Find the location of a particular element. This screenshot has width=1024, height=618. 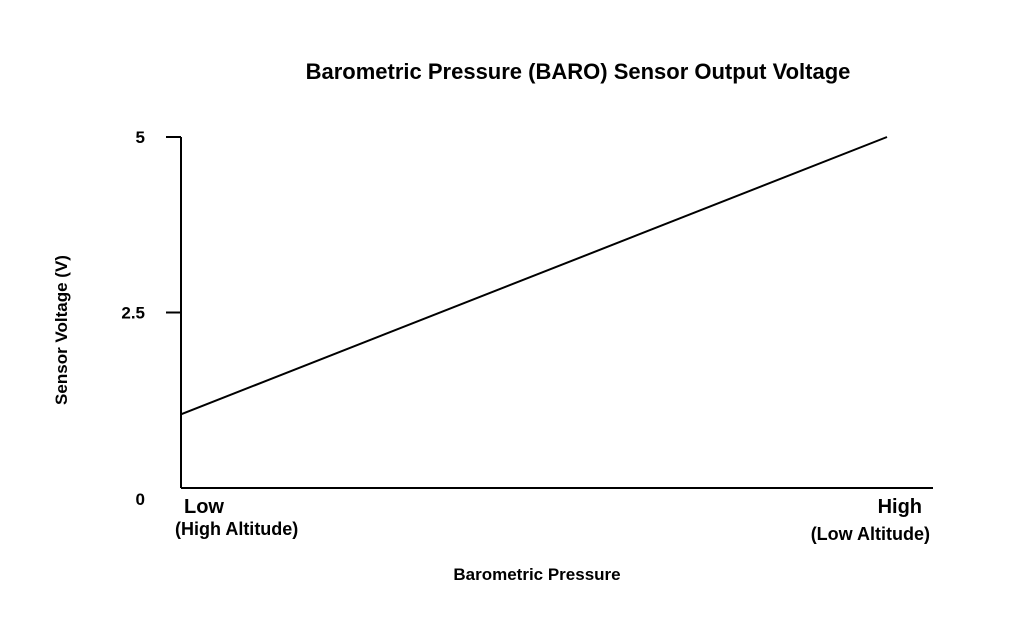

y-axis-label: Sensor Voltage (V) is located at coordinates (61, 330).